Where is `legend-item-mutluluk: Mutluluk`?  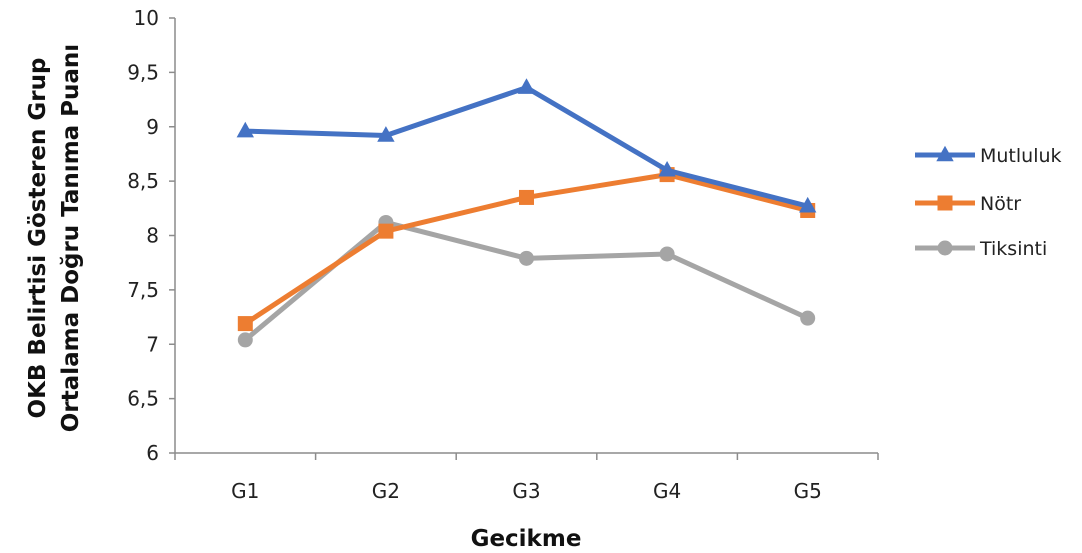
legend-item-mutluluk: Mutluluk is located at coordinates (988, 156).